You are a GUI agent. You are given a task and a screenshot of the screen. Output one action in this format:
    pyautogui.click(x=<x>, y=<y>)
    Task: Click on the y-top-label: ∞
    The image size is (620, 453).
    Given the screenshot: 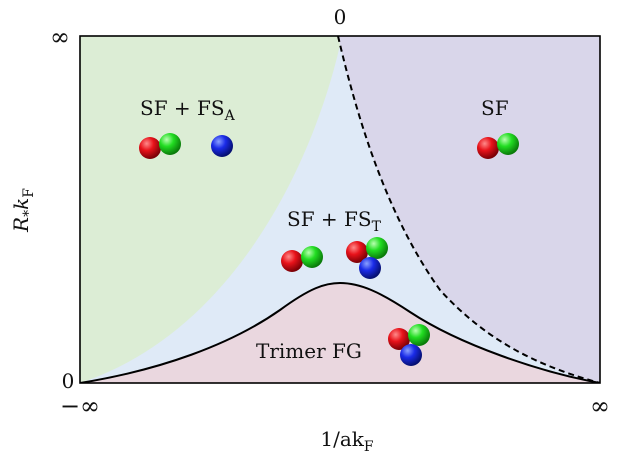 What is the action you would take?
    pyautogui.click(x=60, y=37)
    